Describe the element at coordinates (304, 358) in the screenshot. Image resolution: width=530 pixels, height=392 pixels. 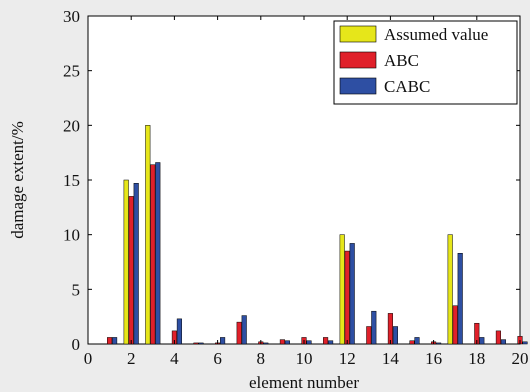
I see `x-tick-label-10: 10` at that location.